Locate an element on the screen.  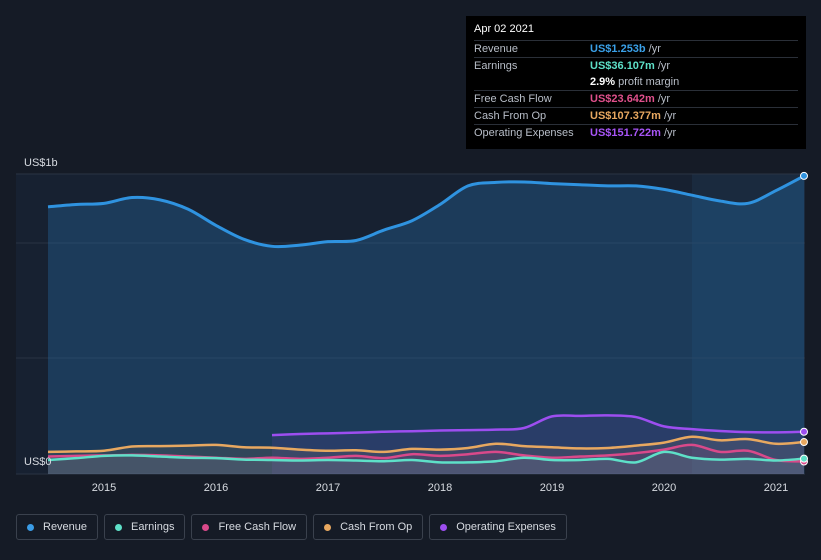
x-tick-label: 2016 is located at coordinates (216, 488).